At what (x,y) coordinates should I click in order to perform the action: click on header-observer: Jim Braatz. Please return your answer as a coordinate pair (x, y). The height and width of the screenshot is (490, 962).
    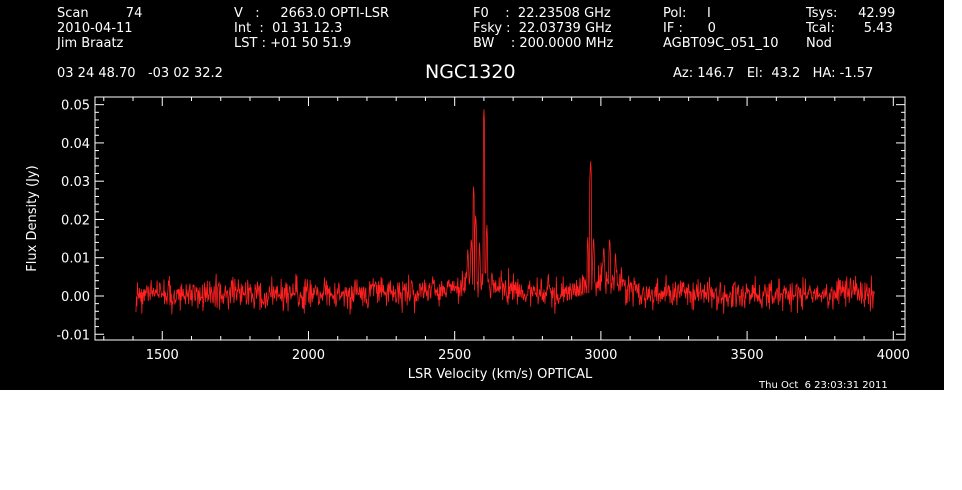
    Looking at the image, I should click on (90, 43).